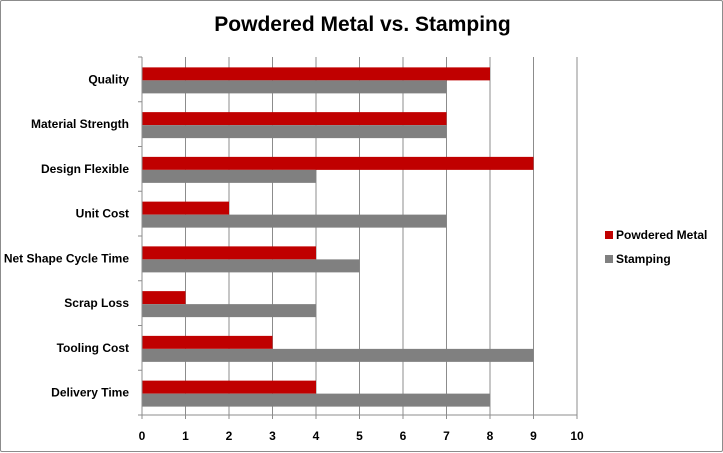  What do you see at coordinates (80, 124) in the screenshot?
I see `category-label-material-strength: Material Strength` at bounding box center [80, 124].